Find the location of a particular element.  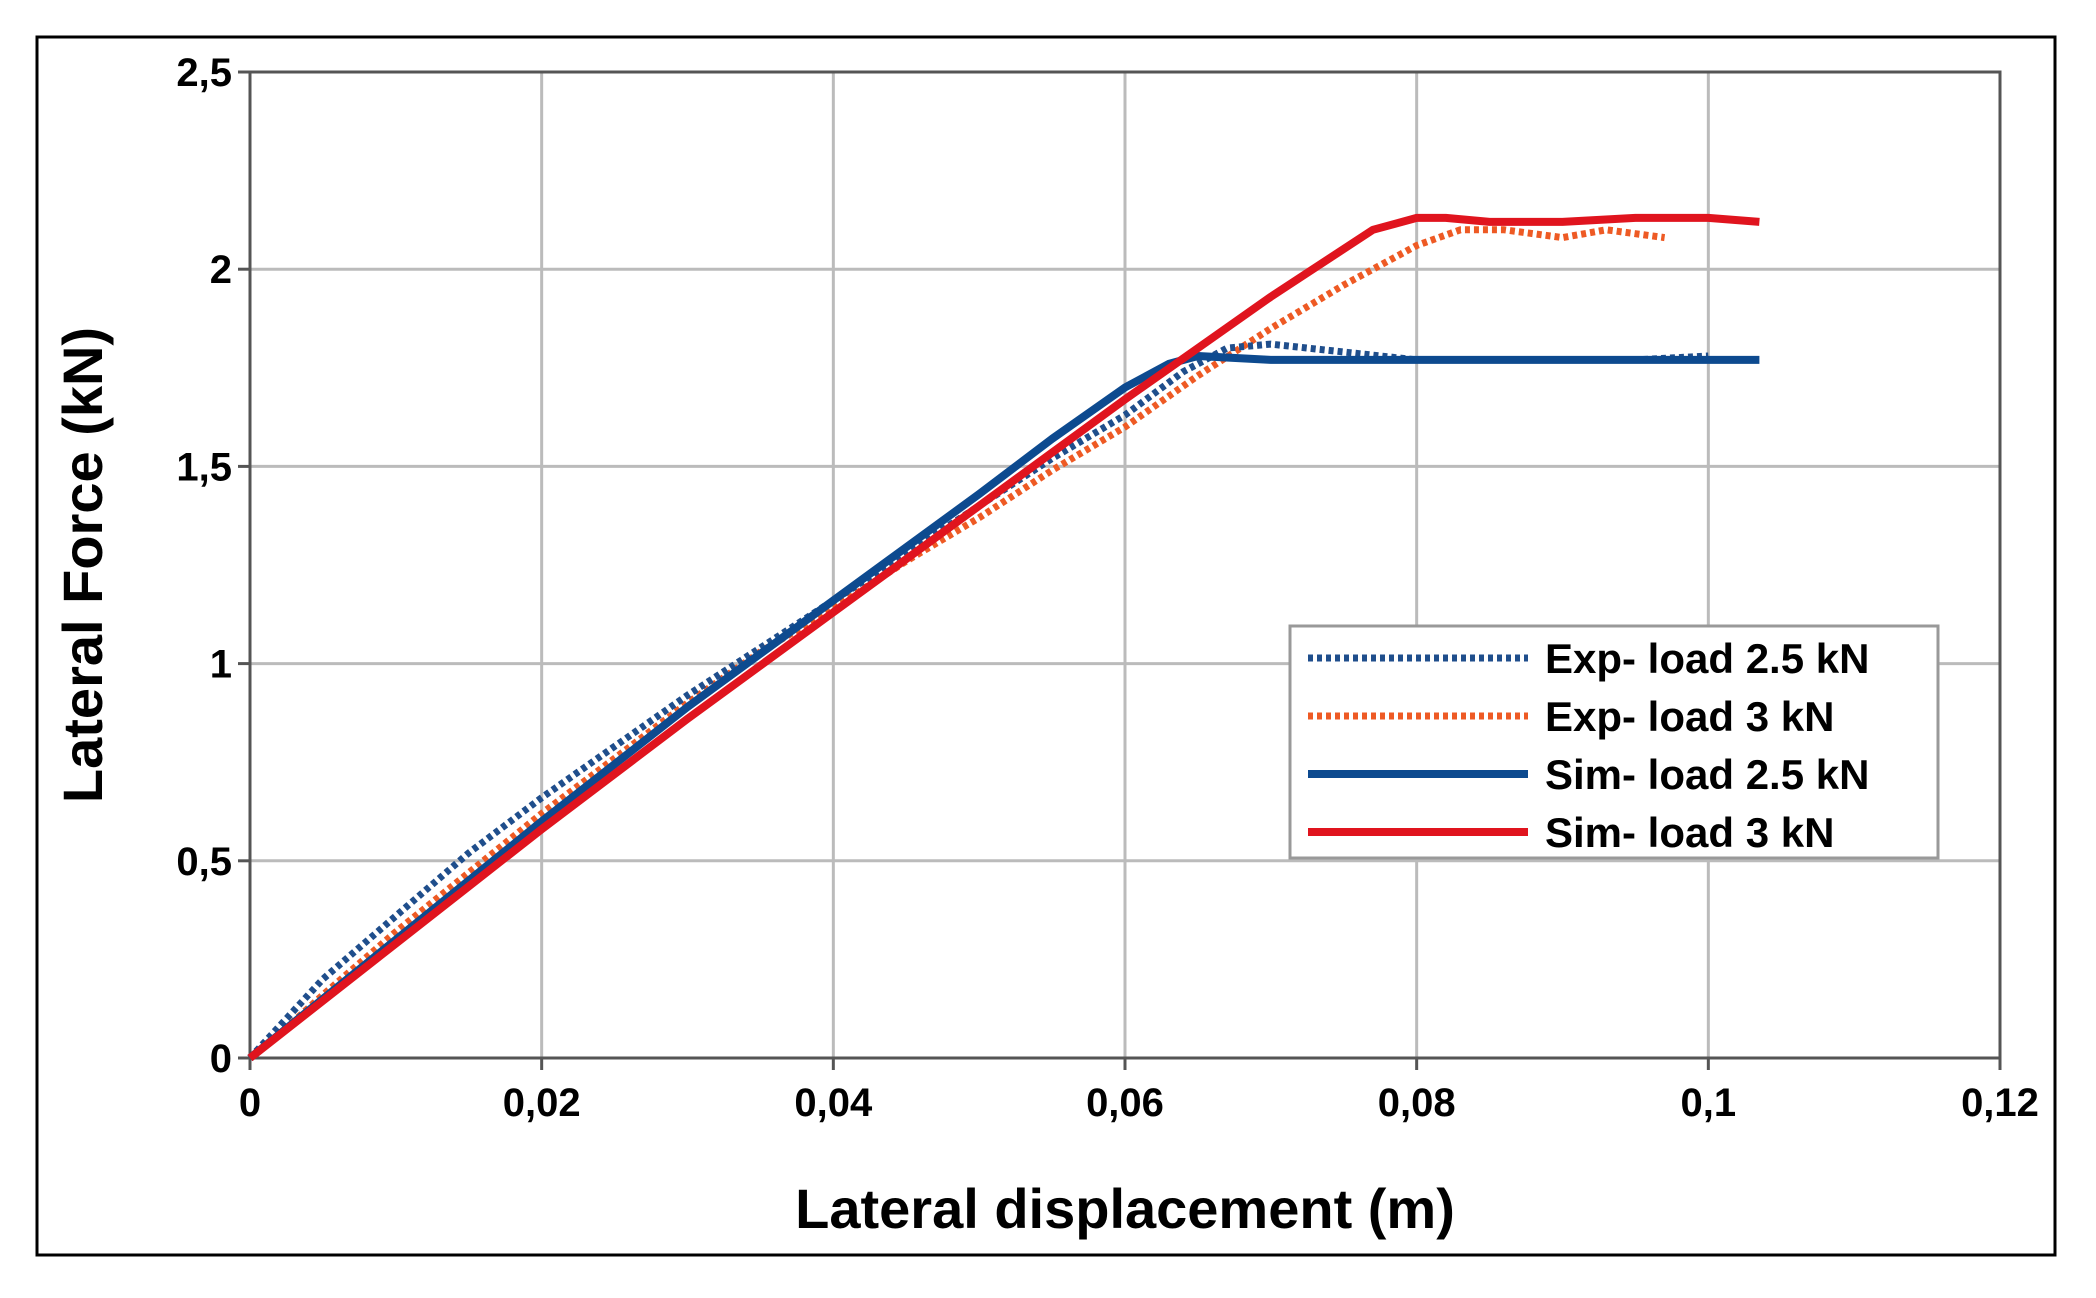

legend-label-exp-2-5: Exp- load 2.5 kN is located at coordinates (1707, 658).